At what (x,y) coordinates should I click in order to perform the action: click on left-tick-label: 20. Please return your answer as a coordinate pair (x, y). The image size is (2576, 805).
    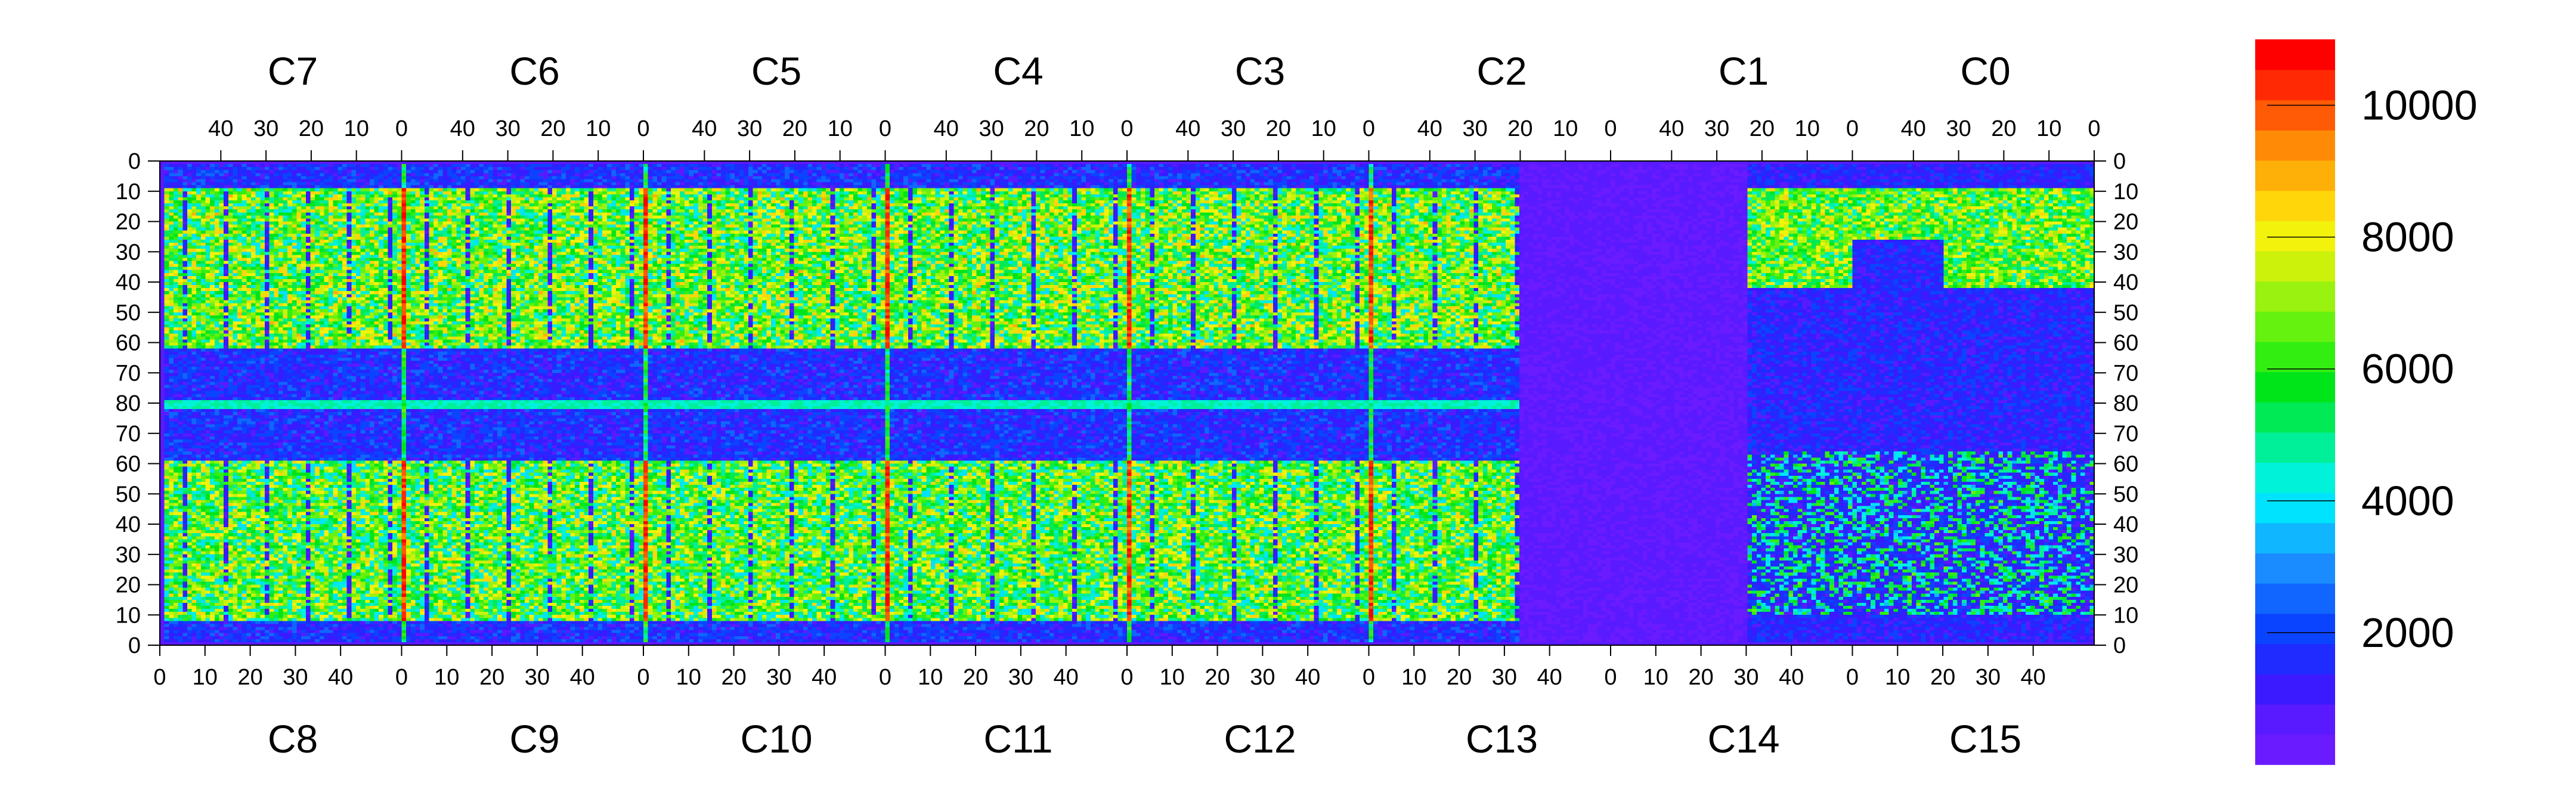
    Looking at the image, I should click on (129, 585).